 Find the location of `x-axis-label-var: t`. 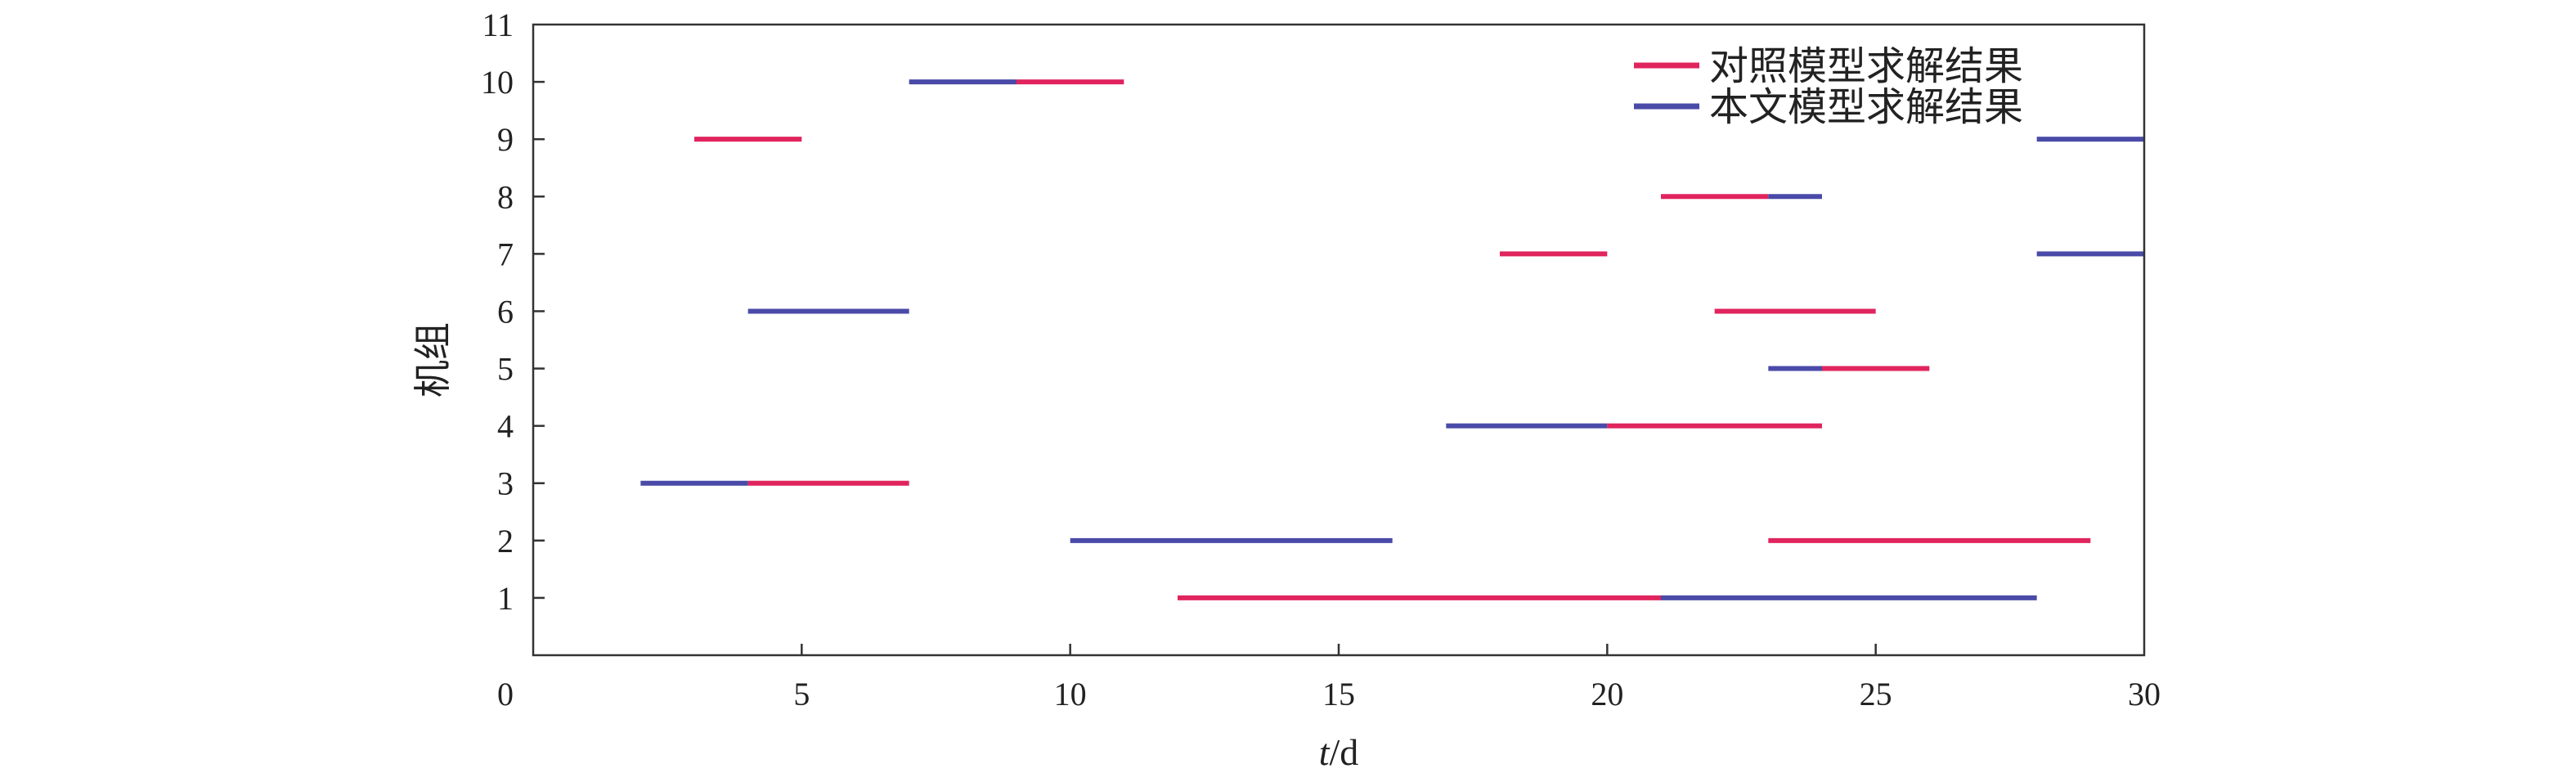

x-axis-label-var: t is located at coordinates (1325, 752).